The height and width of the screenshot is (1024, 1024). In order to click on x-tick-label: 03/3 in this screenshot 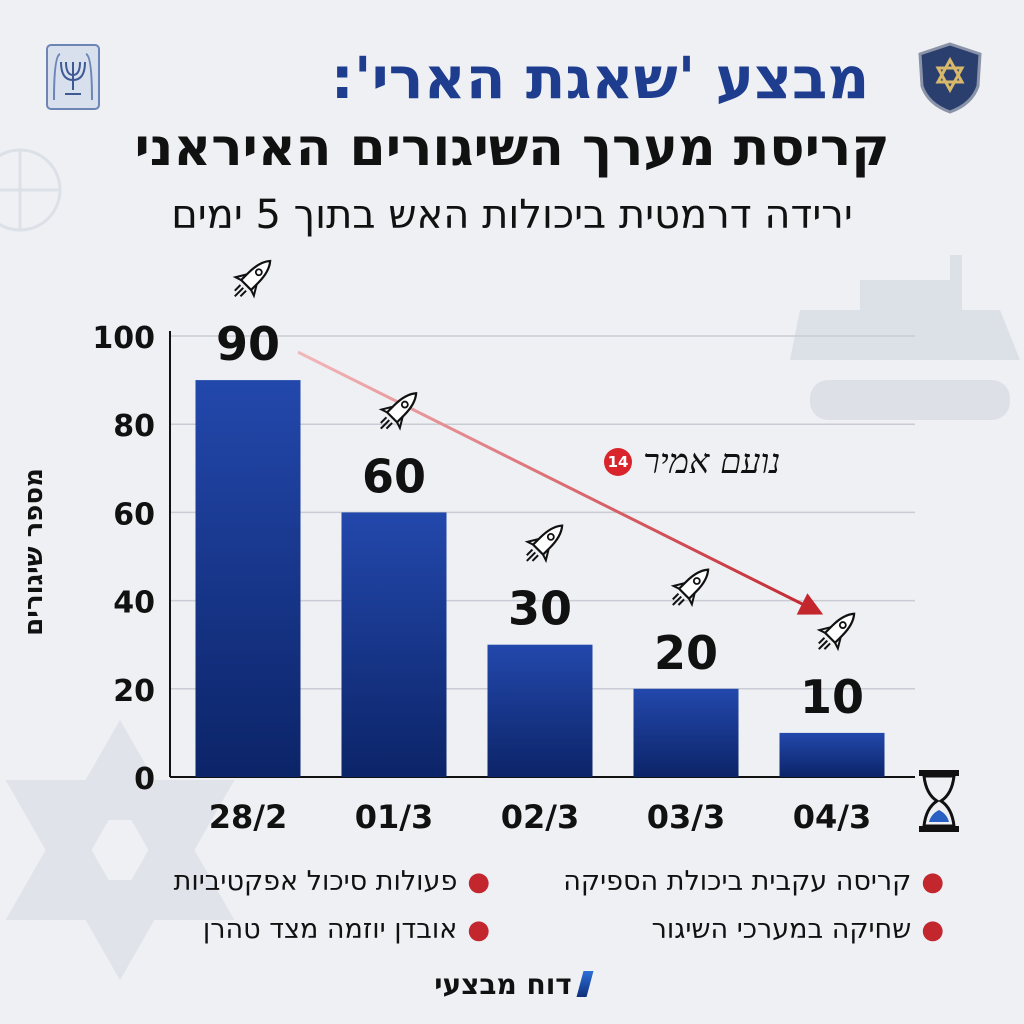, I will do `click(686, 817)`.